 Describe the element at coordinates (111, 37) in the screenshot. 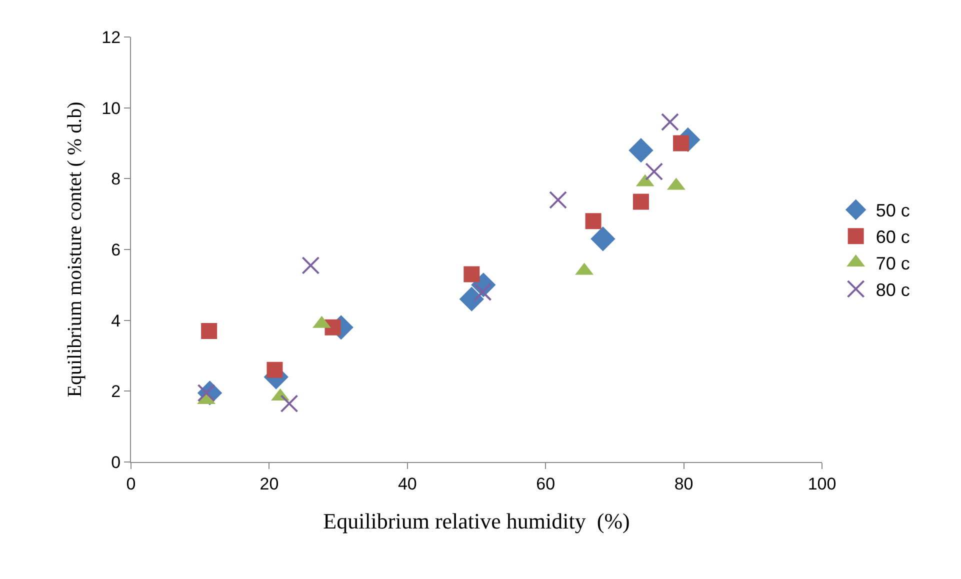

I see `y-tick-label: 12` at that location.